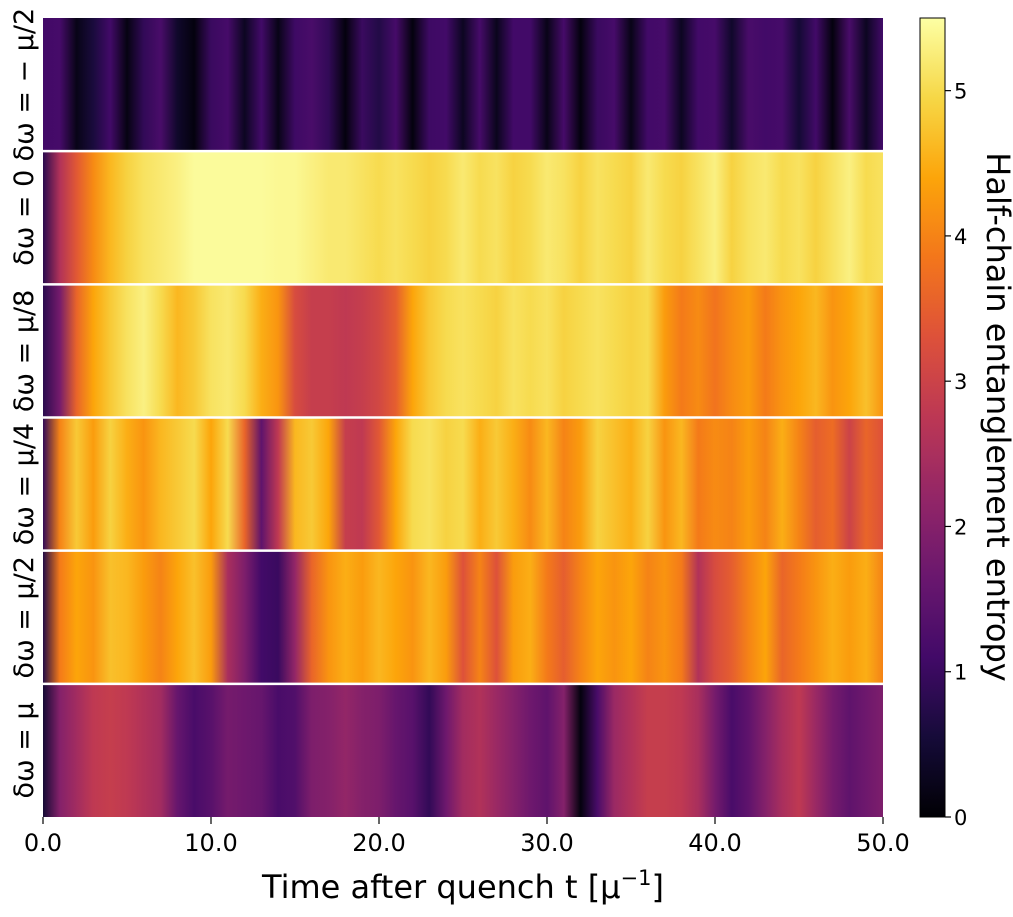 The height and width of the screenshot is (917, 1013). I want to click on colorbar: 0 1 2 3 4 5 Half-chain entanglement entropy, so click(966, 423).